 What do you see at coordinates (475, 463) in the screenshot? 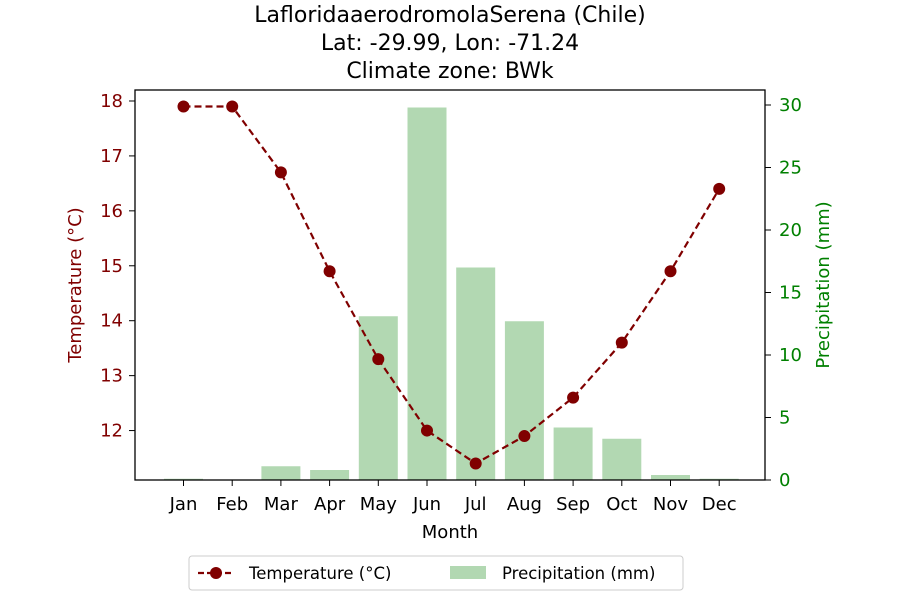
I see `temperature-point-jul` at bounding box center [475, 463].